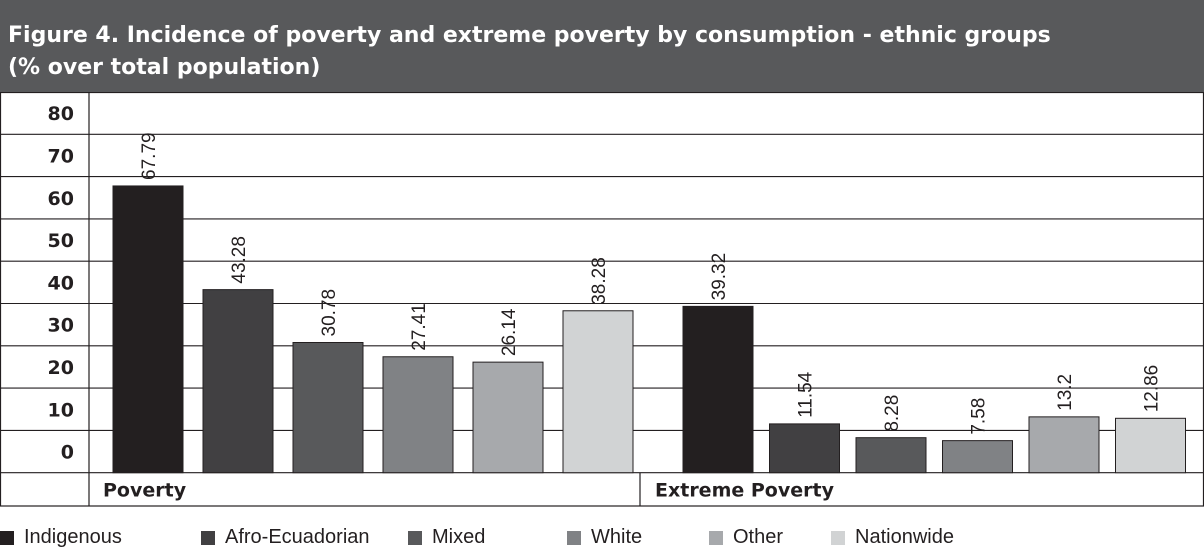 The height and width of the screenshot is (550, 1204). Describe the element at coordinates (61, 114) in the screenshot. I see `y-tick-label: 80` at that location.